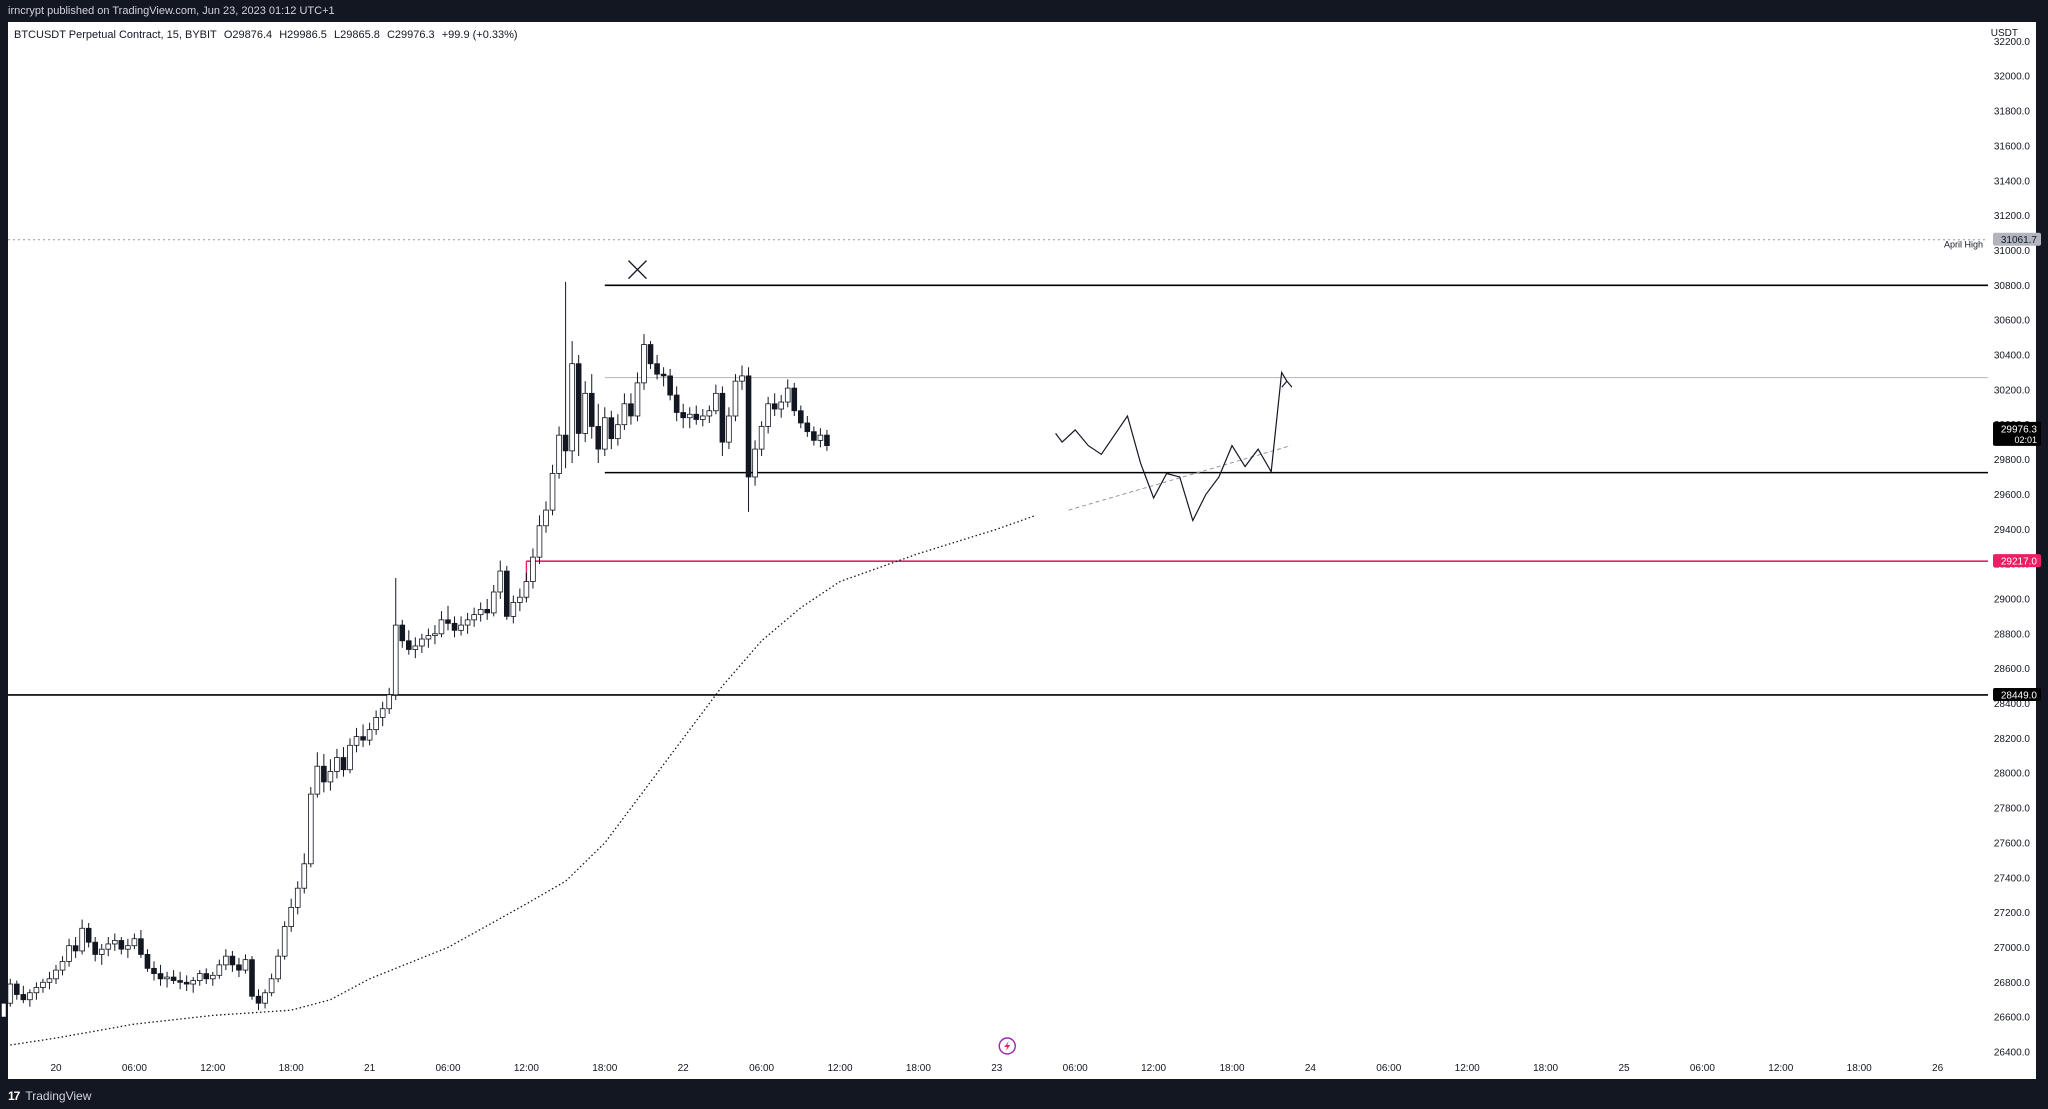 The width and height of the screenshot is (2048, 1109). What do you see at coordinates (839, 1068) in the screenshot?
I see `x-tick-label: 12:00` at bounding box center [839, 1068].